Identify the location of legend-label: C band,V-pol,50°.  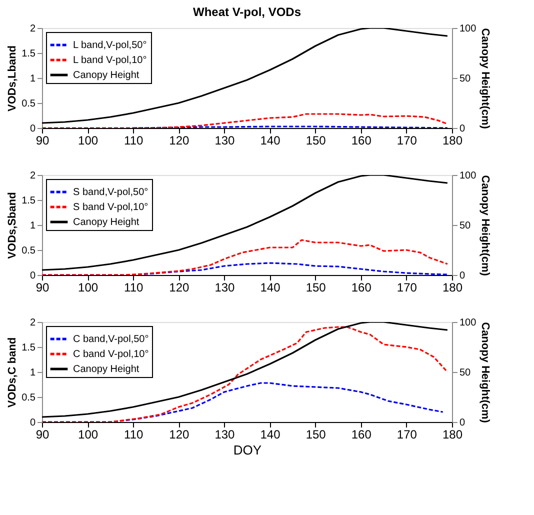
(111, 339).